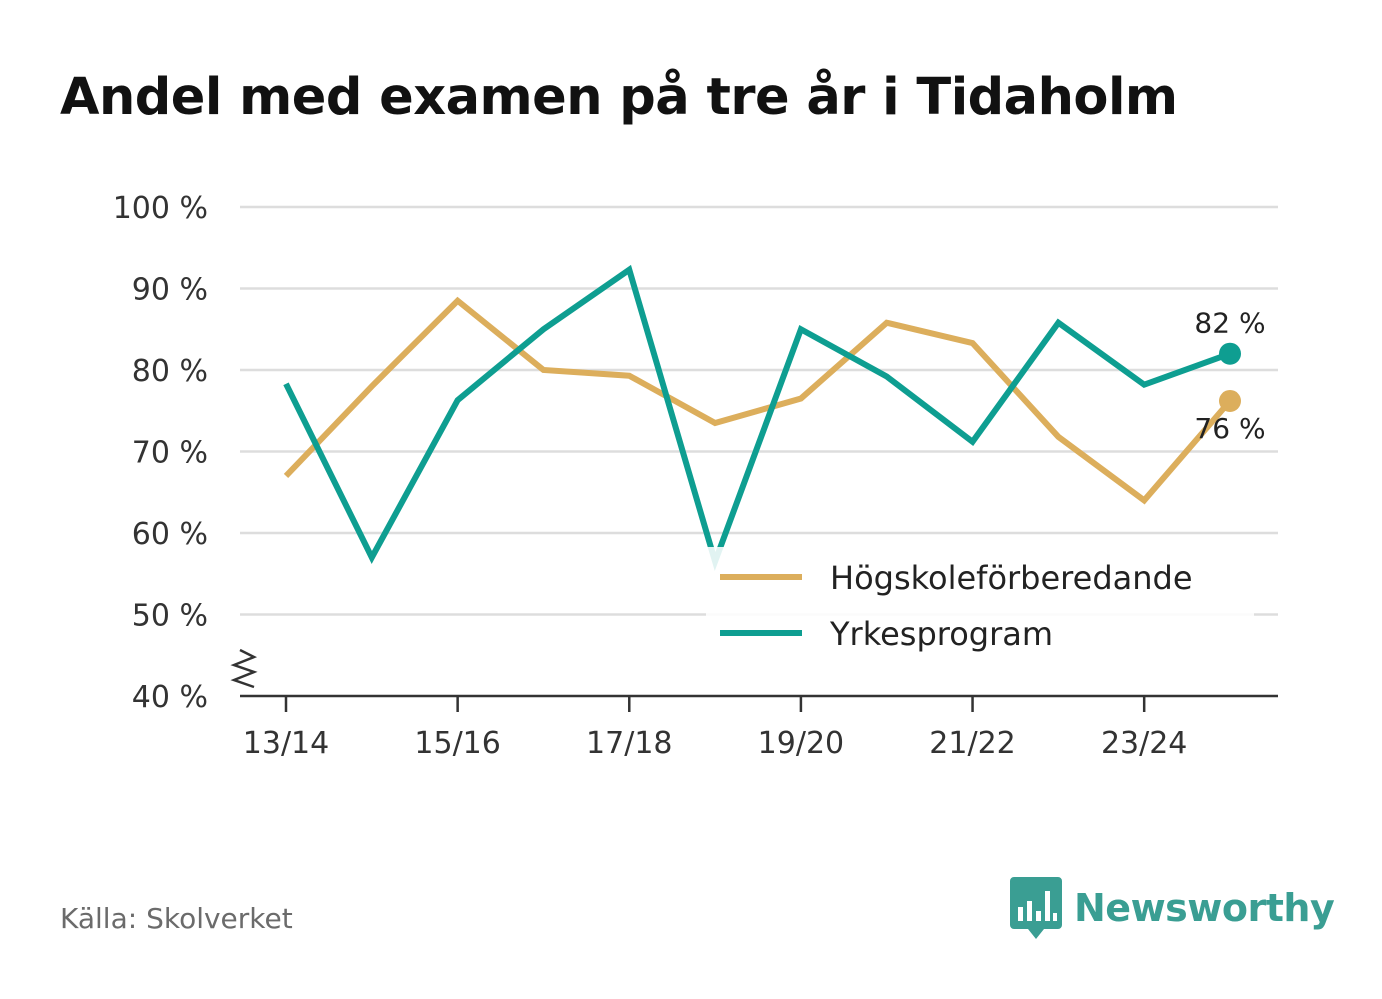 The width and height of the screenshot is (1382, 999). I want to click on y-axis-ticks: 40 % 50 % 60 % 70 % 80 % 90 % 100 %, so click(160, 453).